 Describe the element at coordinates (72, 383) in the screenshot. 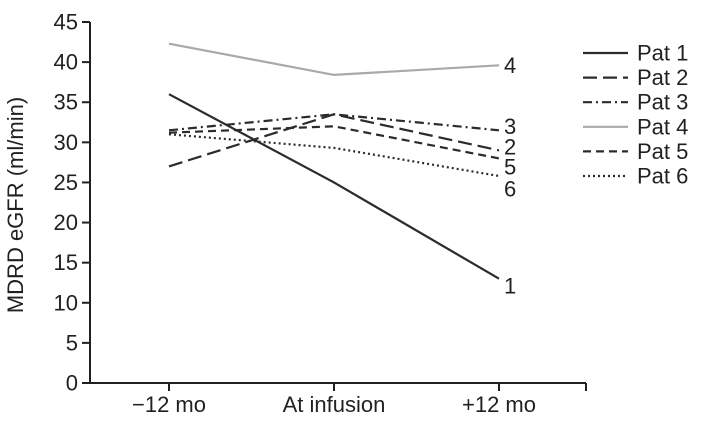

I see `y-tick-label-0: 0` at that location.